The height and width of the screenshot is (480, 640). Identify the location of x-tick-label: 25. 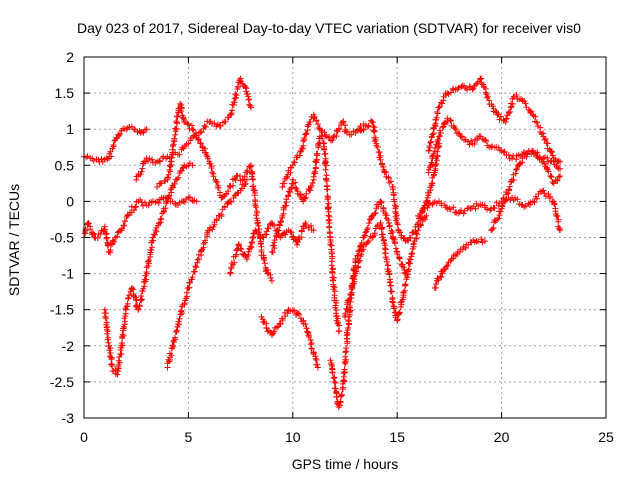
(606, 437).